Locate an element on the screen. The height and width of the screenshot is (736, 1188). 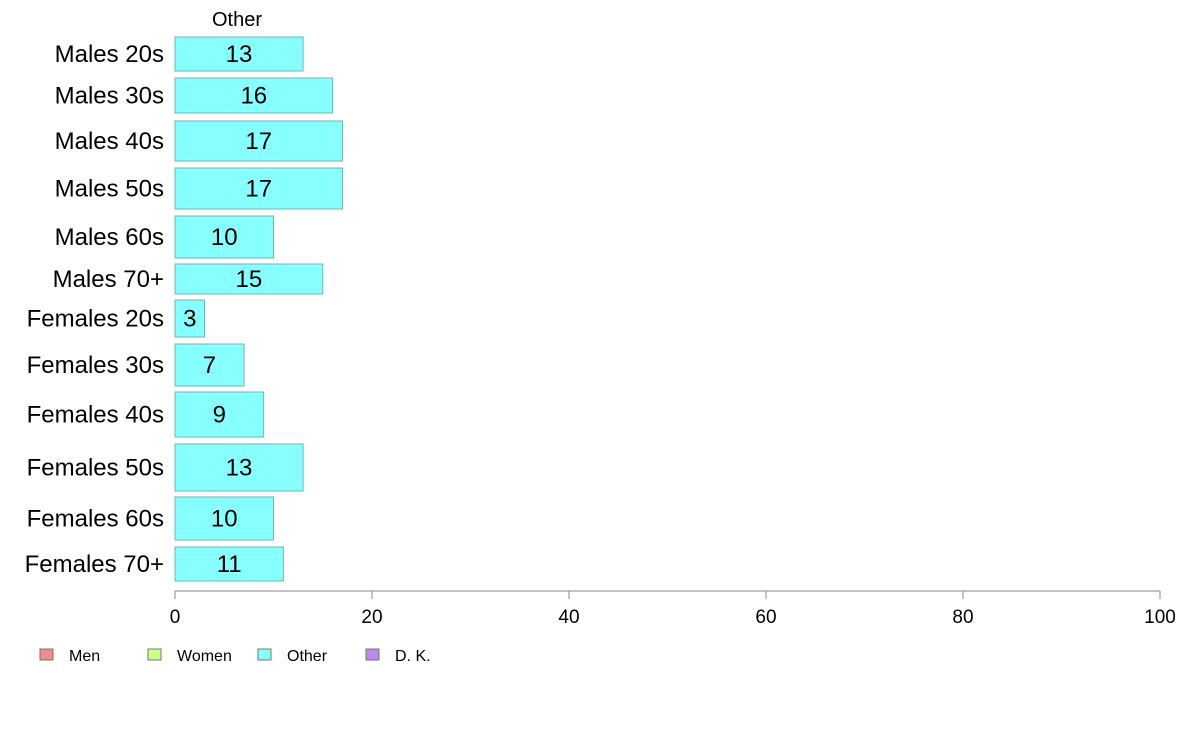
value-label: 11 is located at coordinates (229, 564).